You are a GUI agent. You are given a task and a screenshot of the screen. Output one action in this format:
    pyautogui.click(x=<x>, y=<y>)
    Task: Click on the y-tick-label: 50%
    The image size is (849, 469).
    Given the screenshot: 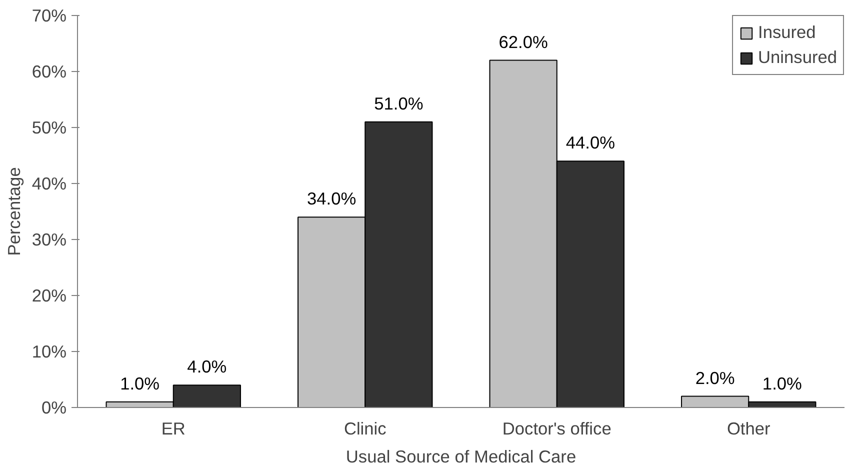 What is the action you would take?
    pyautogui.click(x=49, y=128)
    